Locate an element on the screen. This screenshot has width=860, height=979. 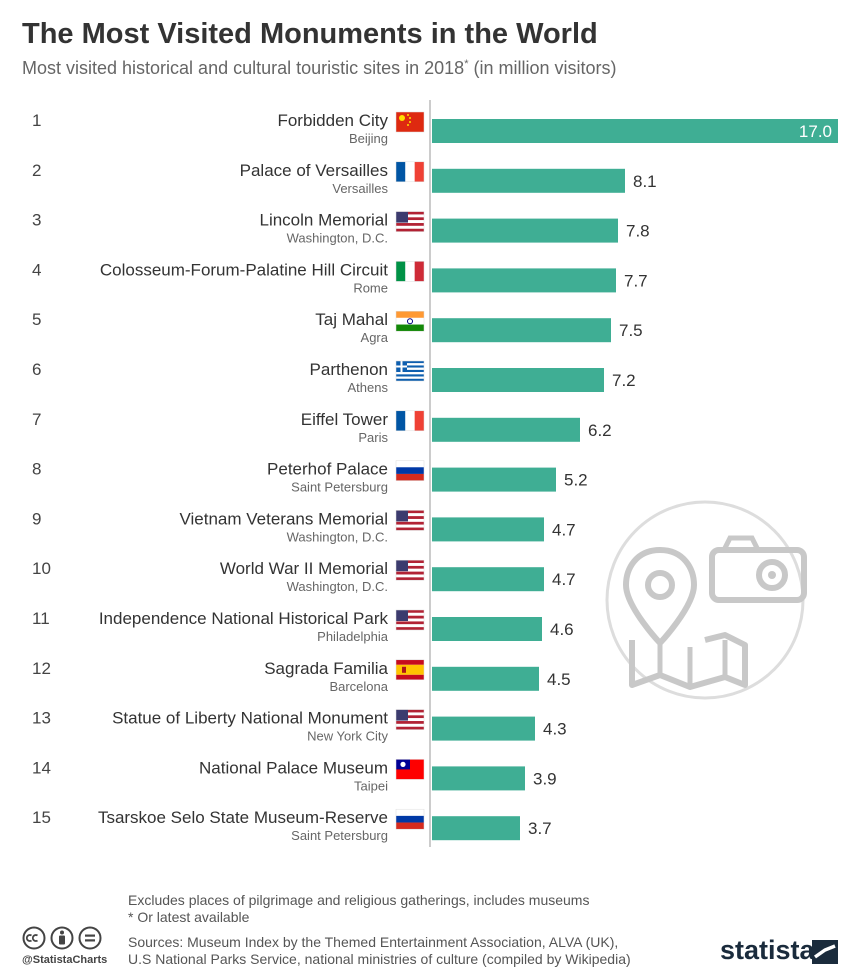
creative-commons-icons is located at coordinates (62, 938).